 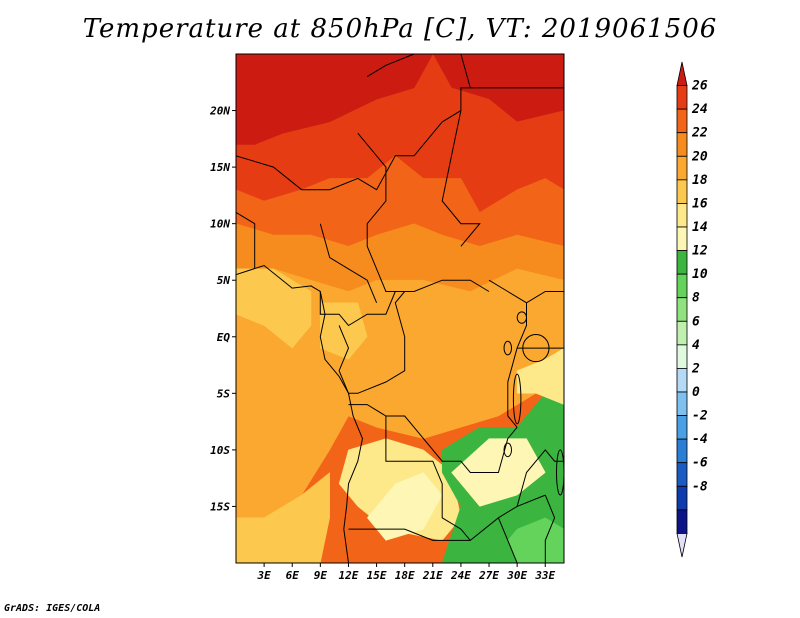 I want to click on lat-label: 15N, so click(x=220, y=167).